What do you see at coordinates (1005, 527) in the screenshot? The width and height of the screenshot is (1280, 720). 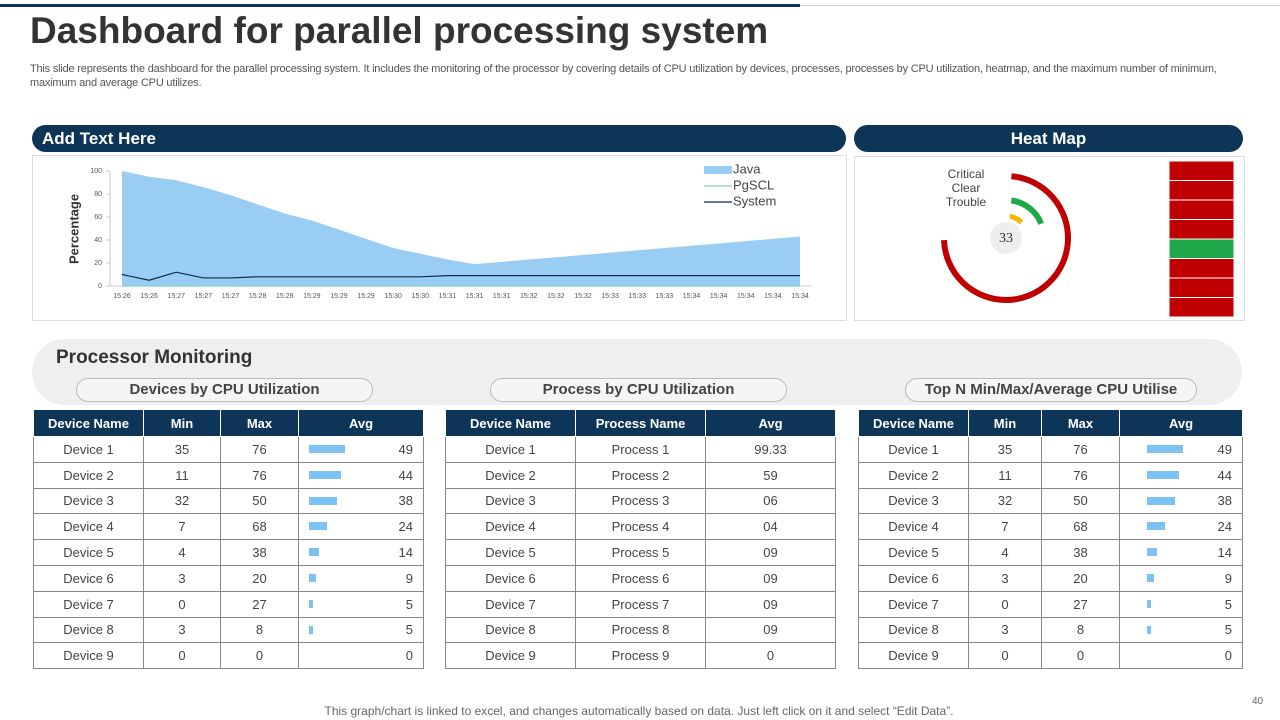 I see `cell: 7` at bounding box center [1005, 527].